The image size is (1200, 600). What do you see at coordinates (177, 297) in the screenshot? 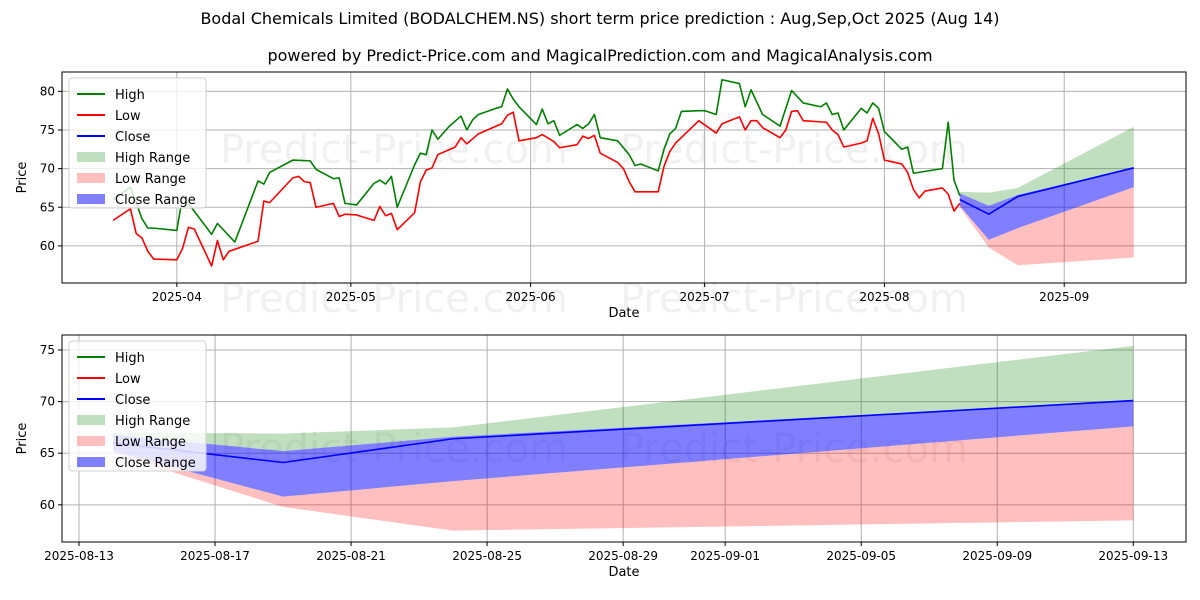
I see `x-tick-label: 2025-04` at bounding box center [177, 297].